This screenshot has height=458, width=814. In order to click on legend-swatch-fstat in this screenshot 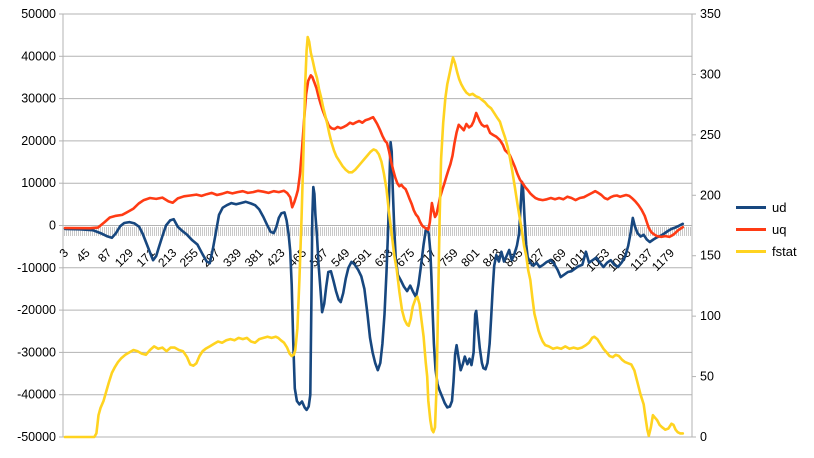, I will do `click(751, 251)`.